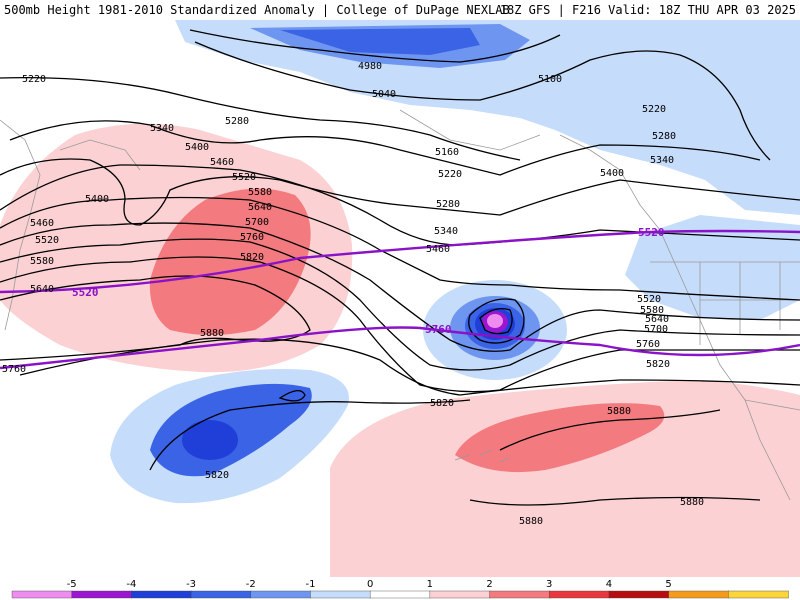  I want to click on kuril-islands, so click(100, 155).